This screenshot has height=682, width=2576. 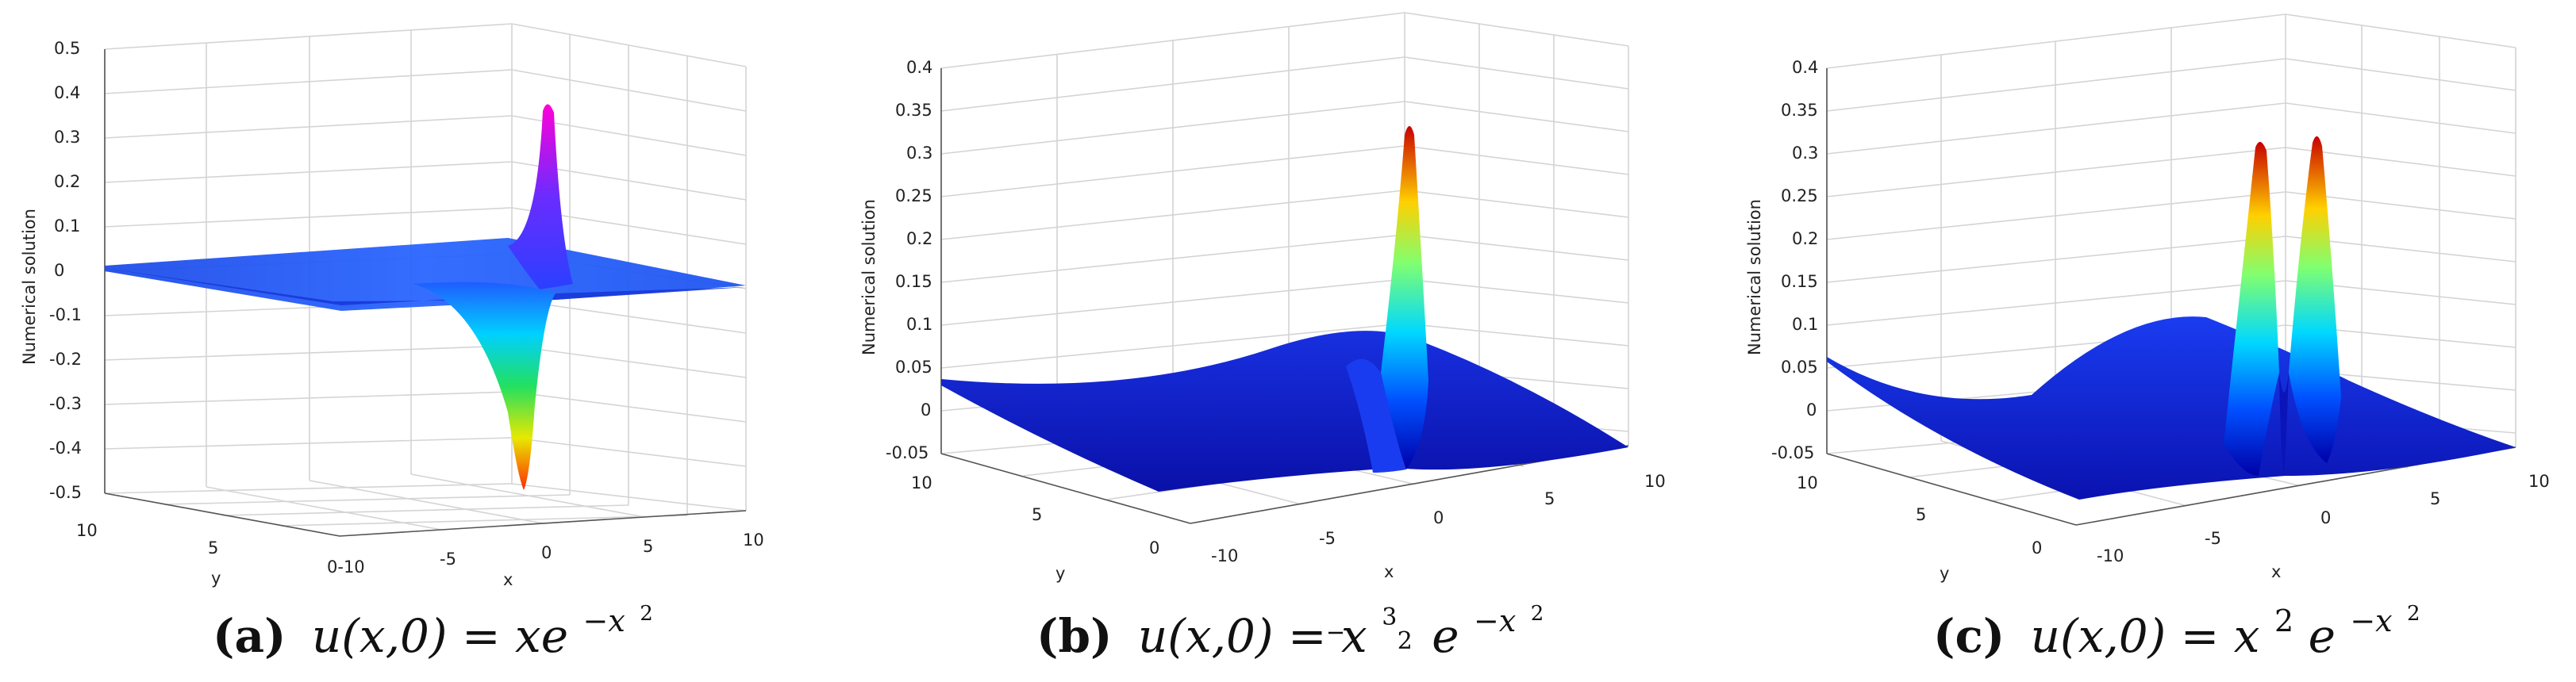 I want to click on panel-a-caption-tag: (a), so click(x=250, y=636).